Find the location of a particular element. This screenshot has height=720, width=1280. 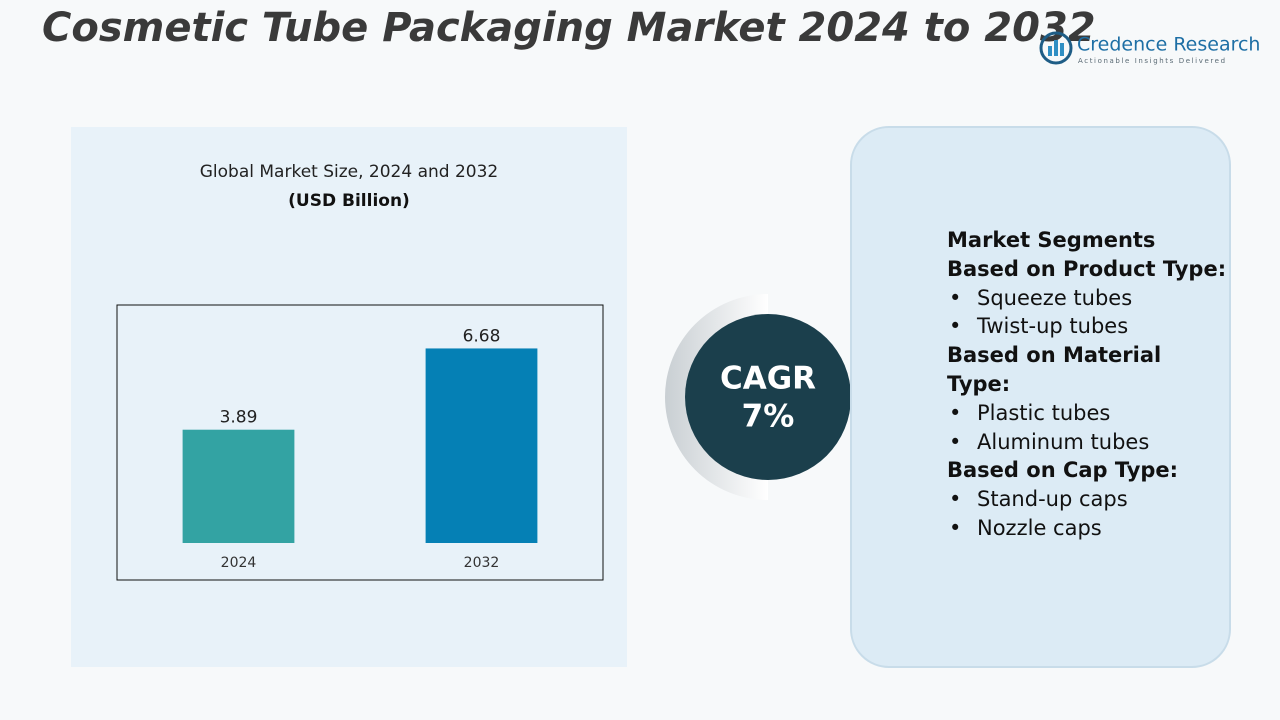

segment-list: Squeeze tubesTwist-up tubes is located at coordinates (1087, 313).